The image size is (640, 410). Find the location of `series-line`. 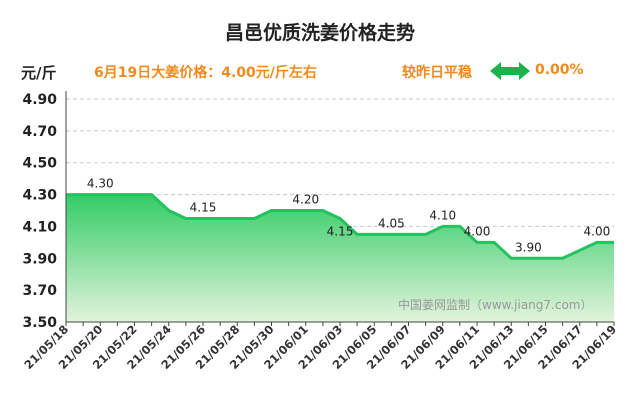

series-line is located at coordinates (340, 226).